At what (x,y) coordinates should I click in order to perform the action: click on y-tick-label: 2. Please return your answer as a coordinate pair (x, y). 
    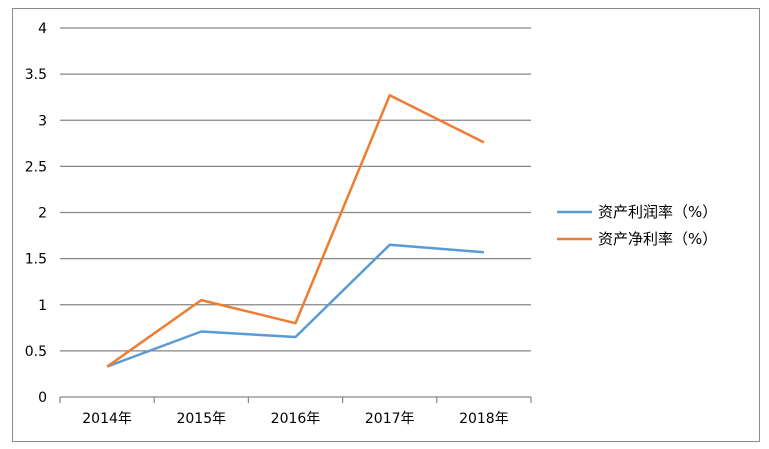
    Looking at the image, I should click on (42, 214).